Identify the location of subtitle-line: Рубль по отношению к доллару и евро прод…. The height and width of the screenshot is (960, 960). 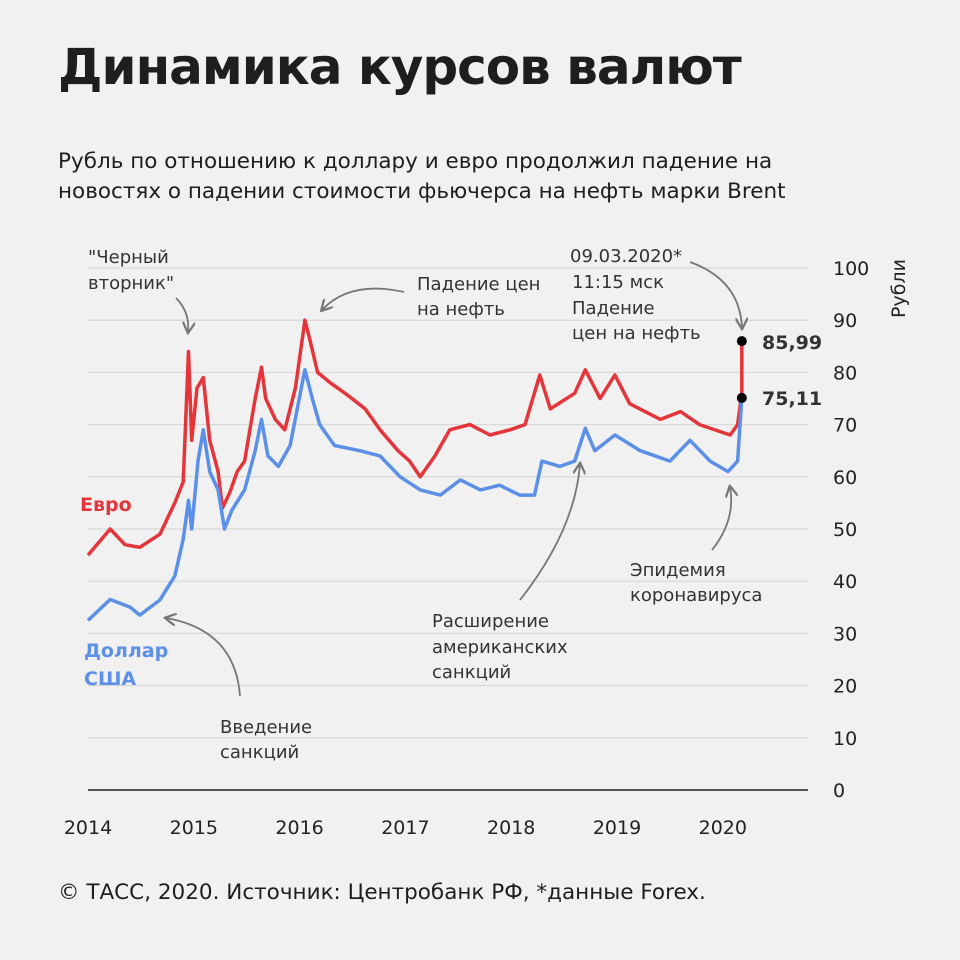
(415, 161).